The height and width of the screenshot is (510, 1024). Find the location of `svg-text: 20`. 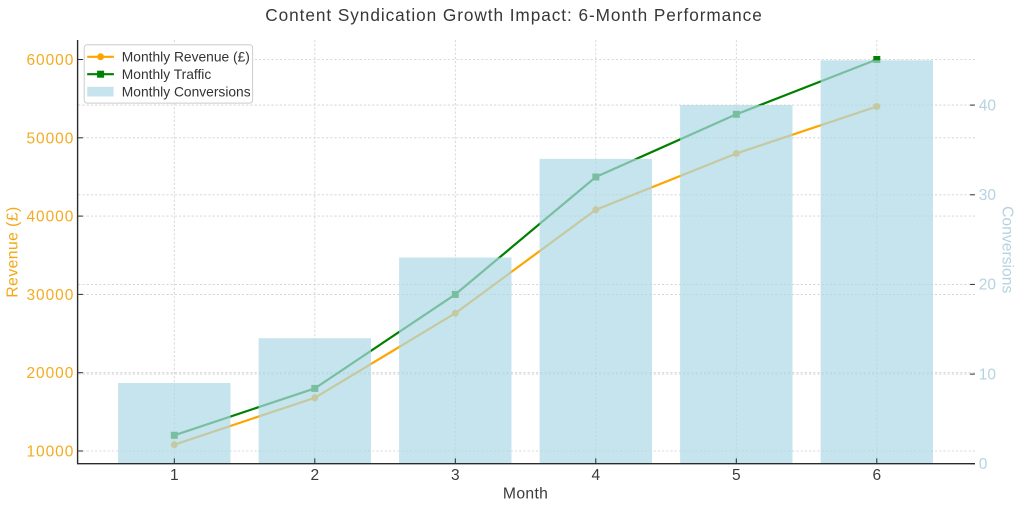

svg-text: 20 is located at coordinates (988, 285).